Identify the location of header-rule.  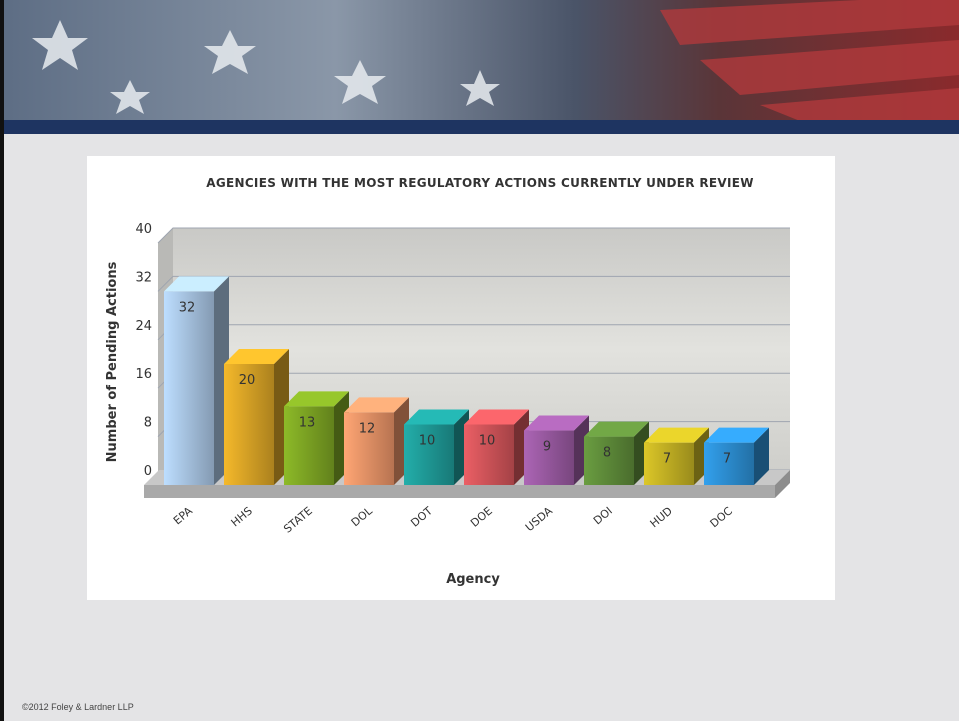
(479, 127).